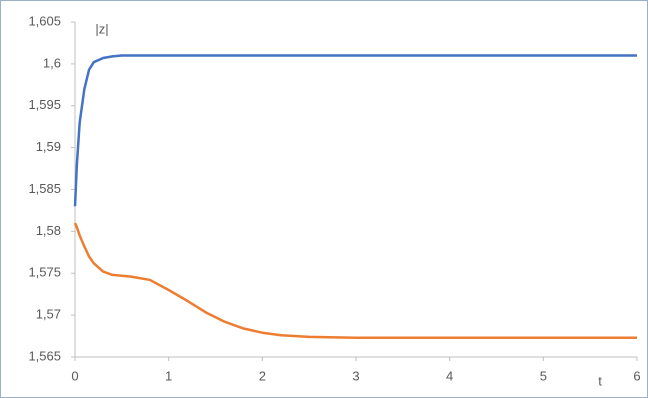  Describe the element at coordinates (52, 62) in the screenshot. I see `y-tick-label: 1,6` at that location.